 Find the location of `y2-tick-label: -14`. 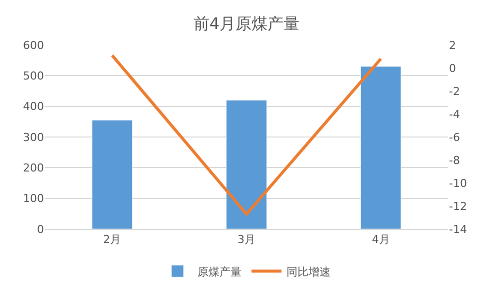

y2-tick-label: -14 is located at coordinates (458, 229).